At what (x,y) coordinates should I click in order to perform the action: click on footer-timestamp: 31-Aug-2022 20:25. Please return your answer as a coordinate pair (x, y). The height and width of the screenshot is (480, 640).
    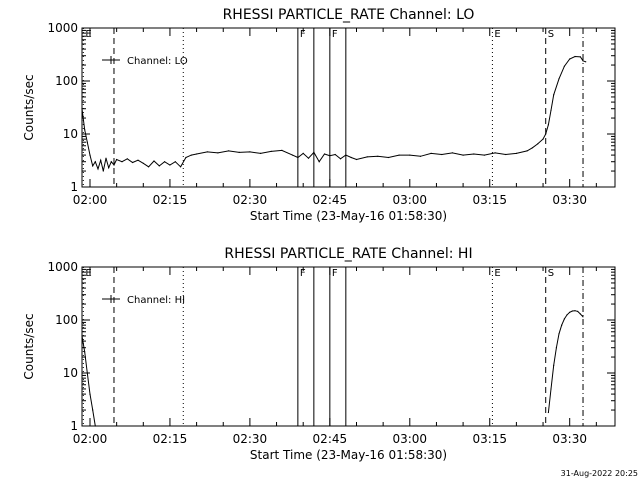
    Looking at the image, I should click on (599, 473).